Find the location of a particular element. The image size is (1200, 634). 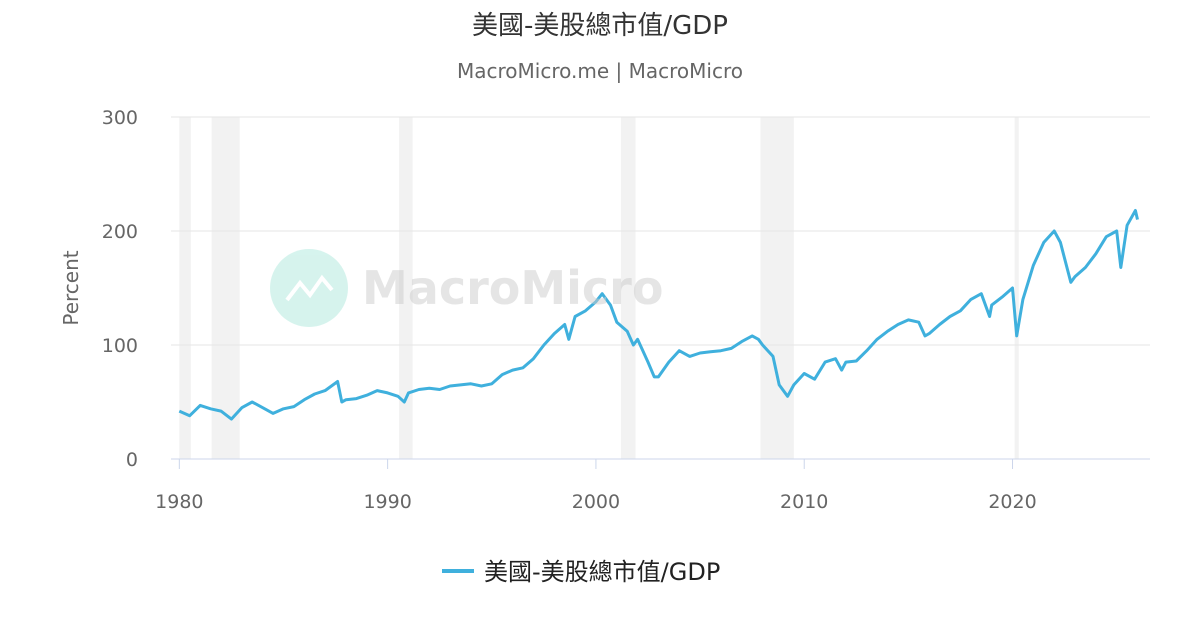

watermark-logo is located at coordinates (309, 288).